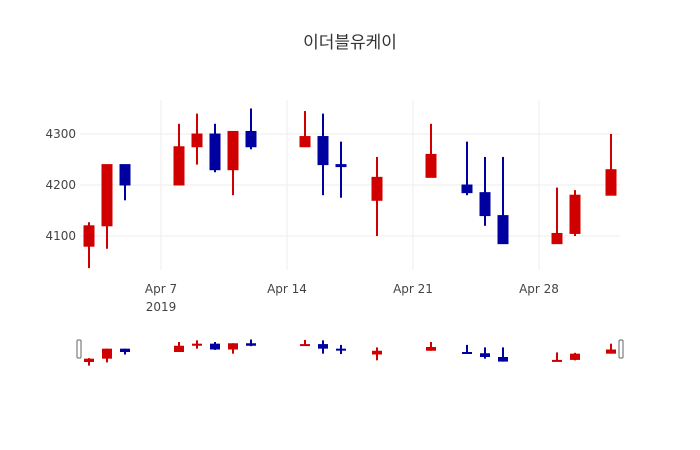  What do you see at coordinates (60, 236) in the screenshot?
I see `y-tick-label: 4100` at bounding box center [60, 236].